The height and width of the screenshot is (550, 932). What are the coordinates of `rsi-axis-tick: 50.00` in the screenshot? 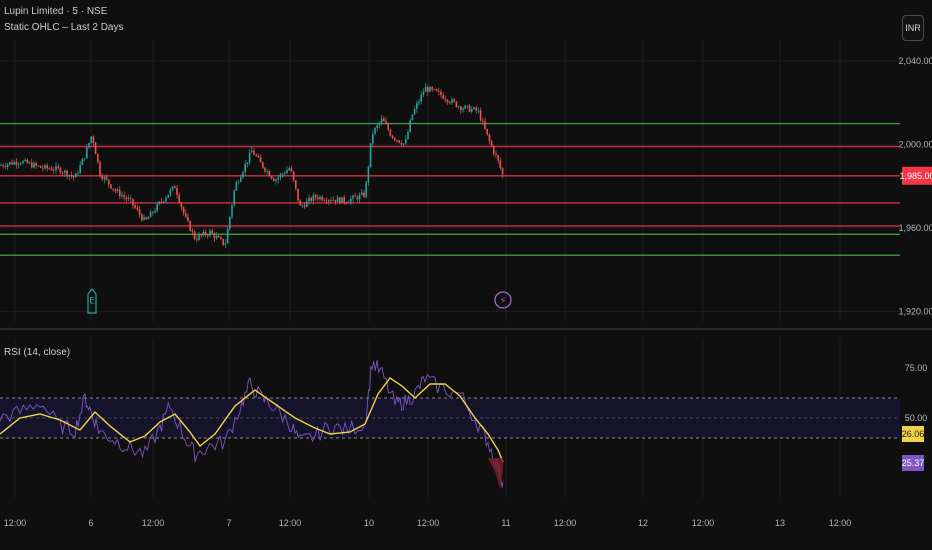 It's located at (916, 418).